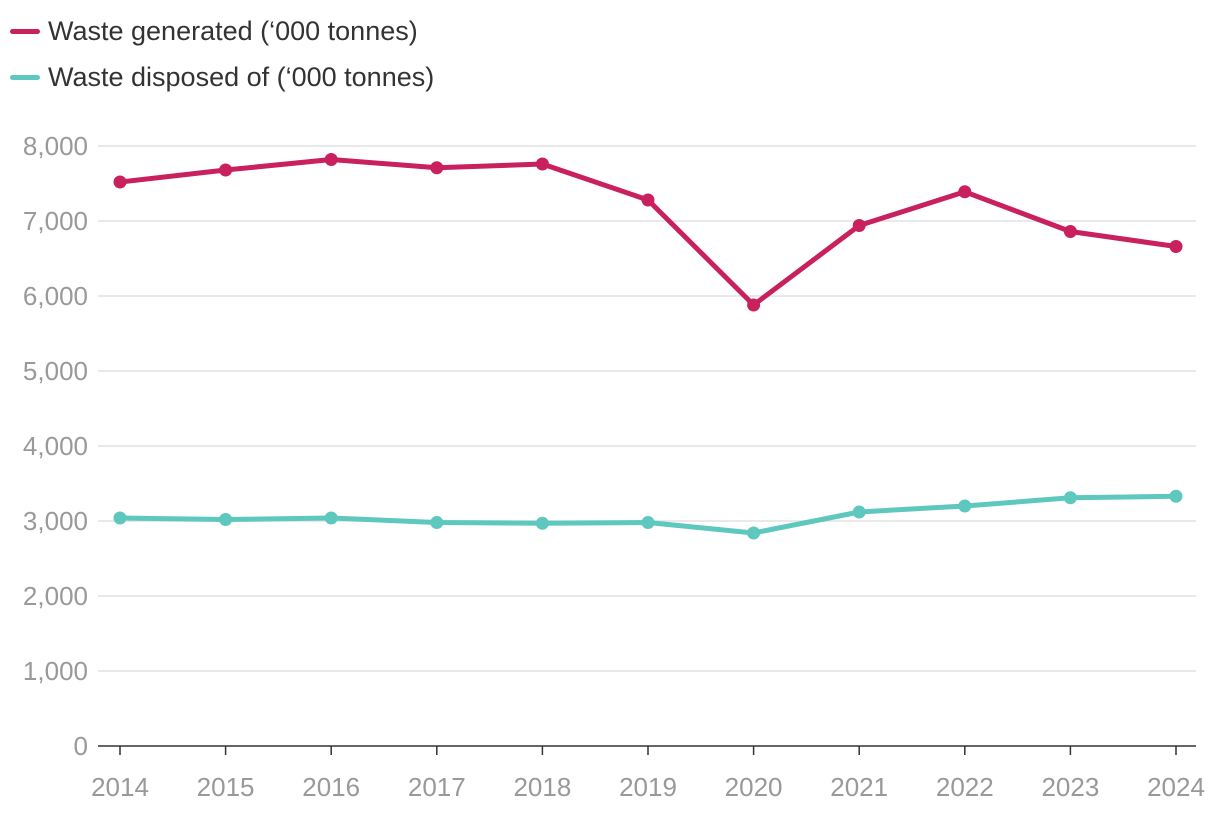 This screenshot has height=814, width=1220. Describe the element at coordinates (241, 76) in the screenshot. I see `legend-label-waste-disposed: Waste disposed of (‘000 tonnes)` at that location.